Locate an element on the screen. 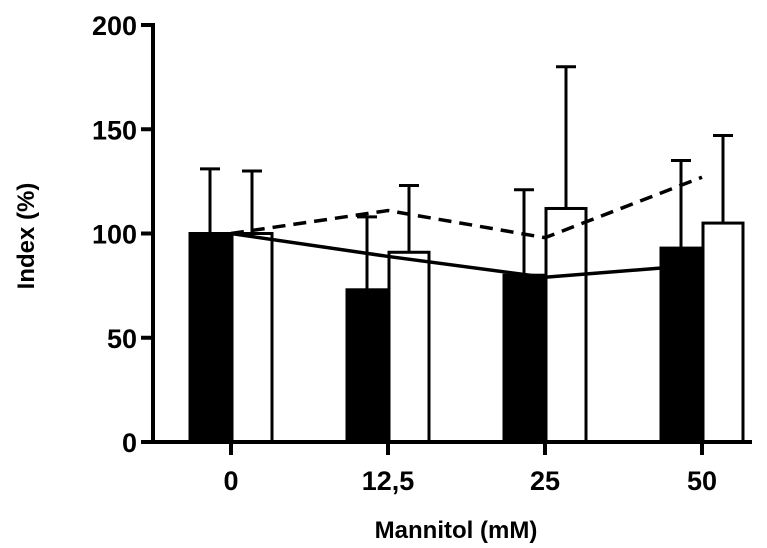  trend-line-dashed is located at coordinates (466, 207).